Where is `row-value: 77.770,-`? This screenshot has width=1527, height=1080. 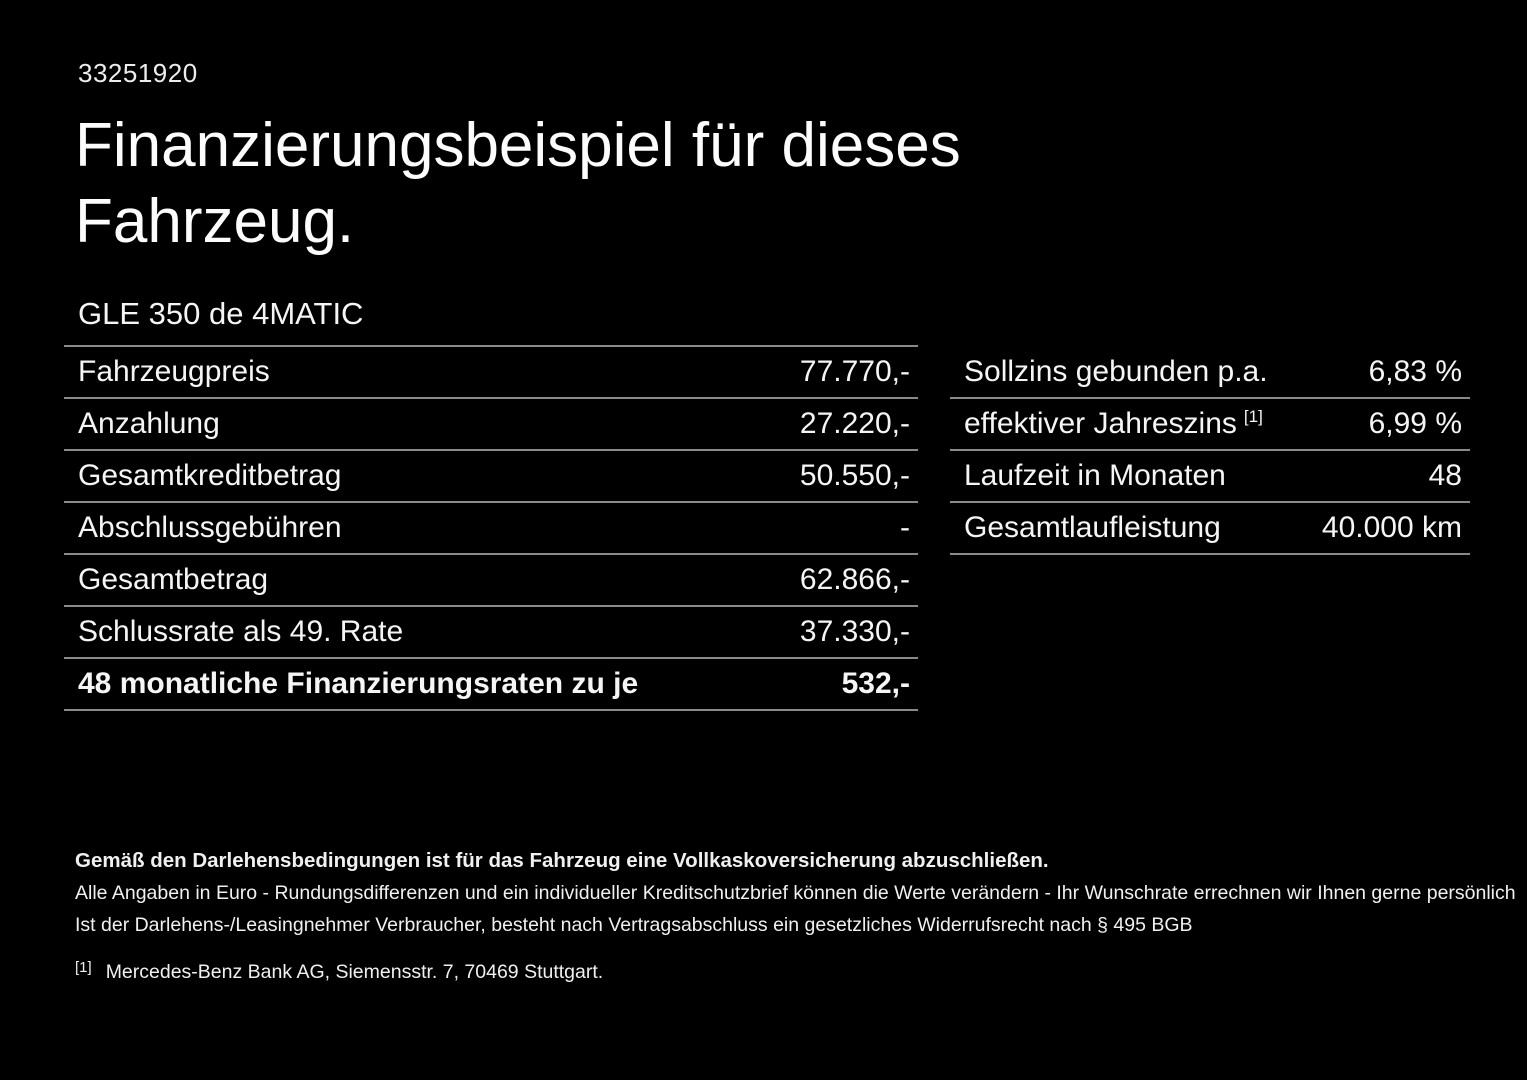 row-value: 77.770,- is located at coordinates (854, 371).